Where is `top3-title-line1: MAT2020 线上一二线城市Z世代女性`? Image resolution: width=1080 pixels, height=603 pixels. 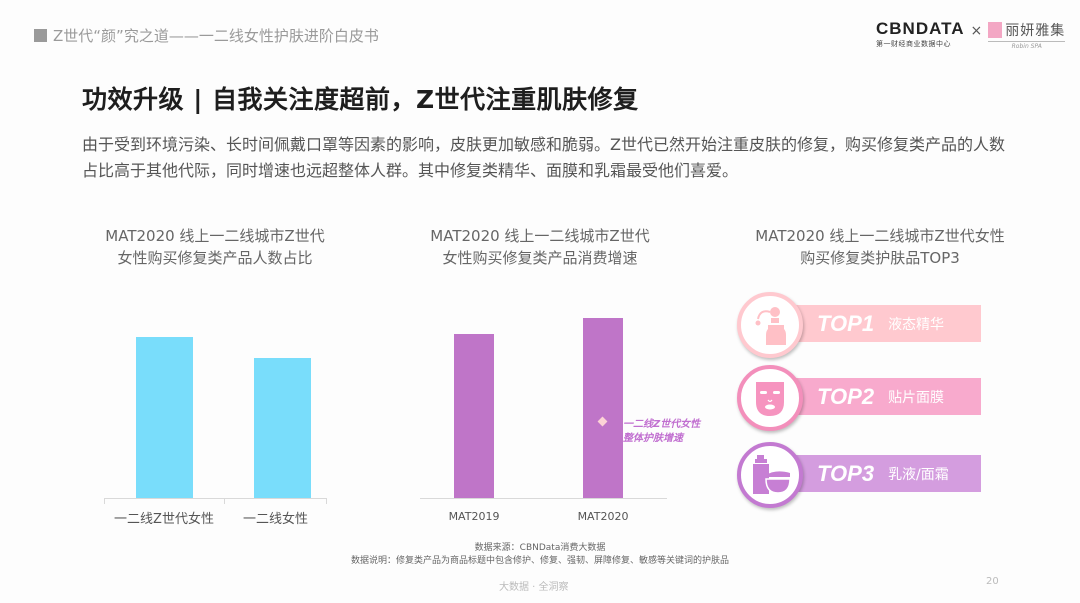 top3-title-line1: MAT2020 线上一二线城市Z世代女性 is located at coordinates (880, 236).